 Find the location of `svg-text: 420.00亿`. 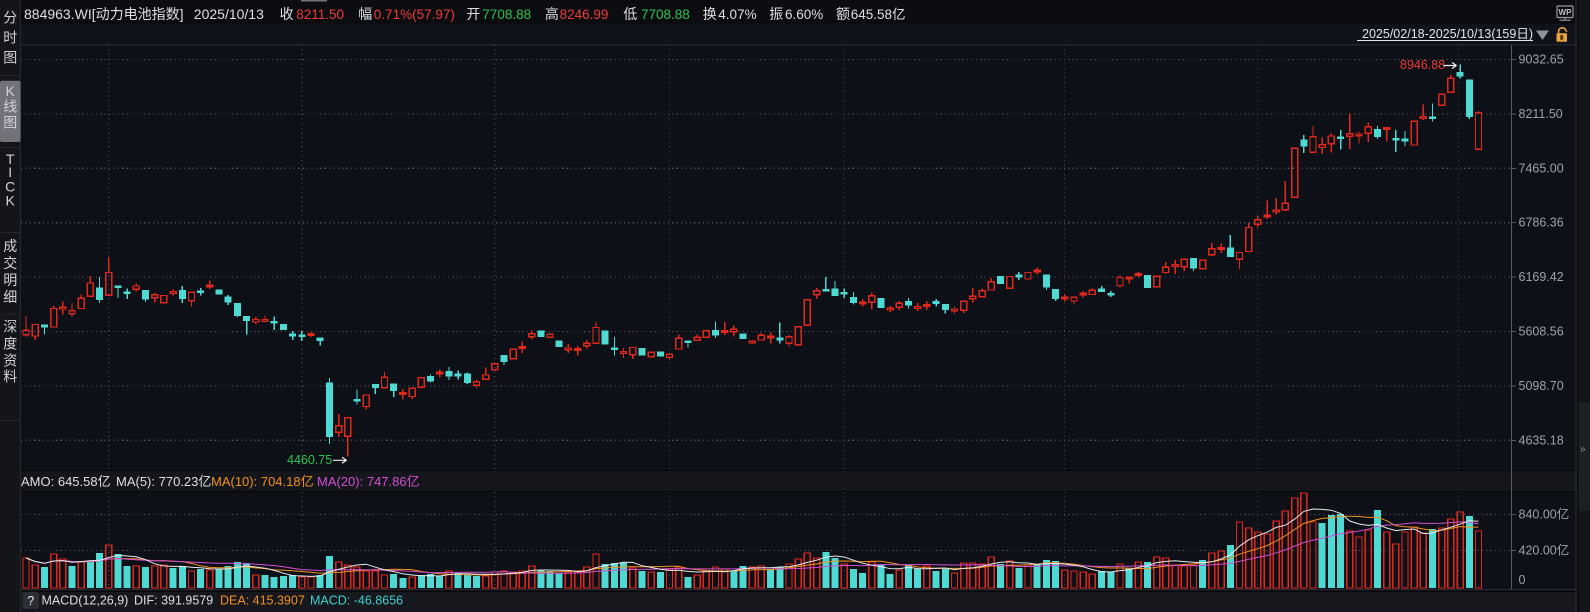

svg-text: 420.00亿 is located at coordinates (1544, 549).